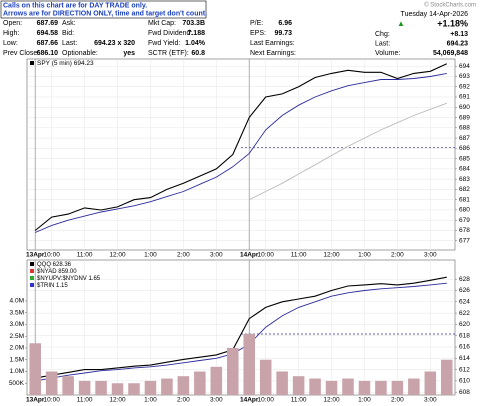  What do you see at coordinates (464, 369) in the screenshot?
I see `y-tick-label: 612` at bounding box center [464, 369].